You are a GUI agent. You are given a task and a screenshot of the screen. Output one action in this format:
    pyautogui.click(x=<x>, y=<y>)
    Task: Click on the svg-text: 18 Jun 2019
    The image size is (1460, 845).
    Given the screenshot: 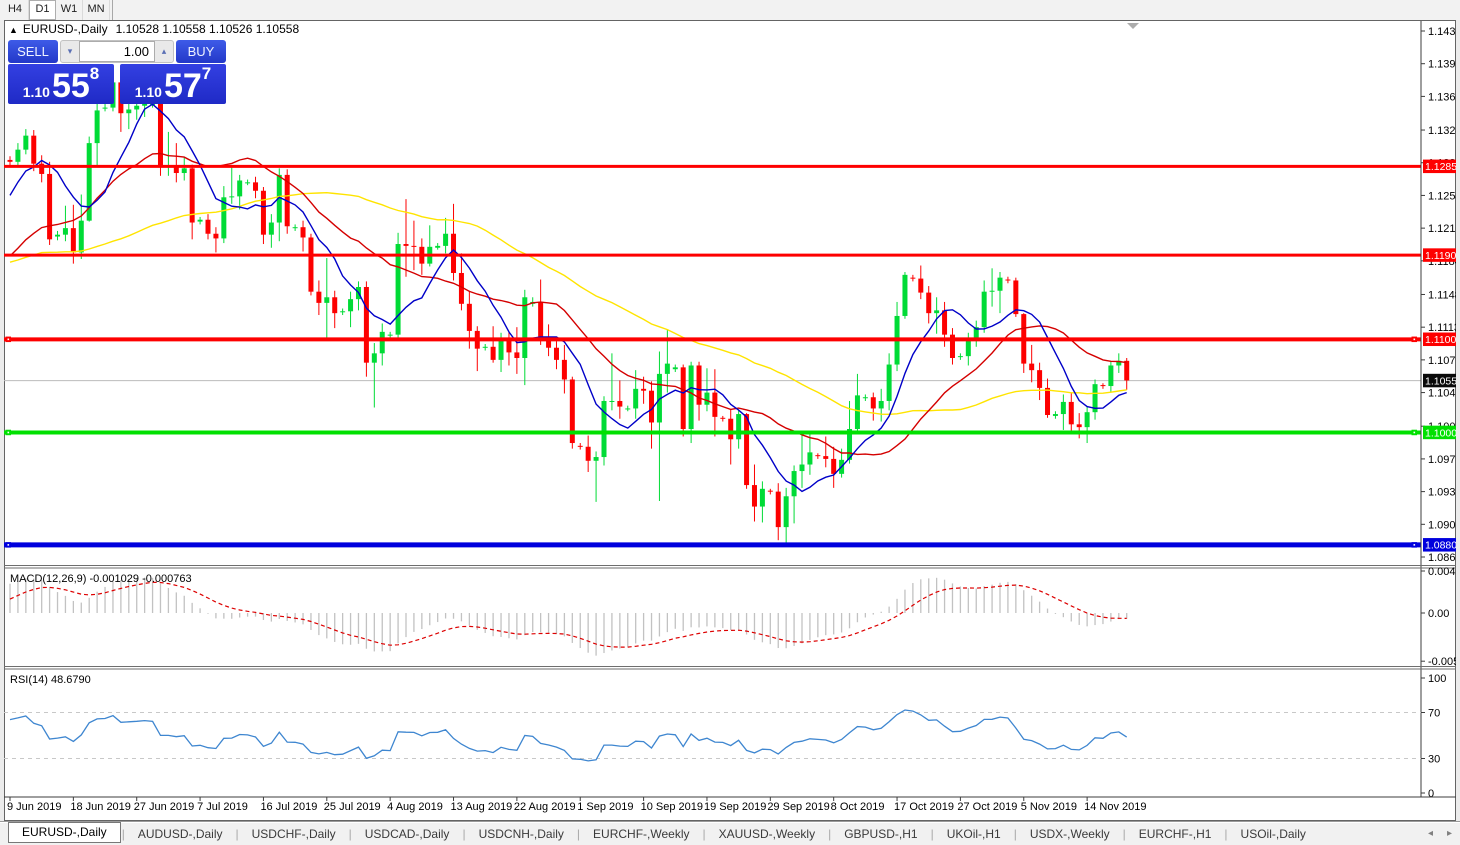 What is the action you would take?
    pyautogui.click(x=100, y=807)
    